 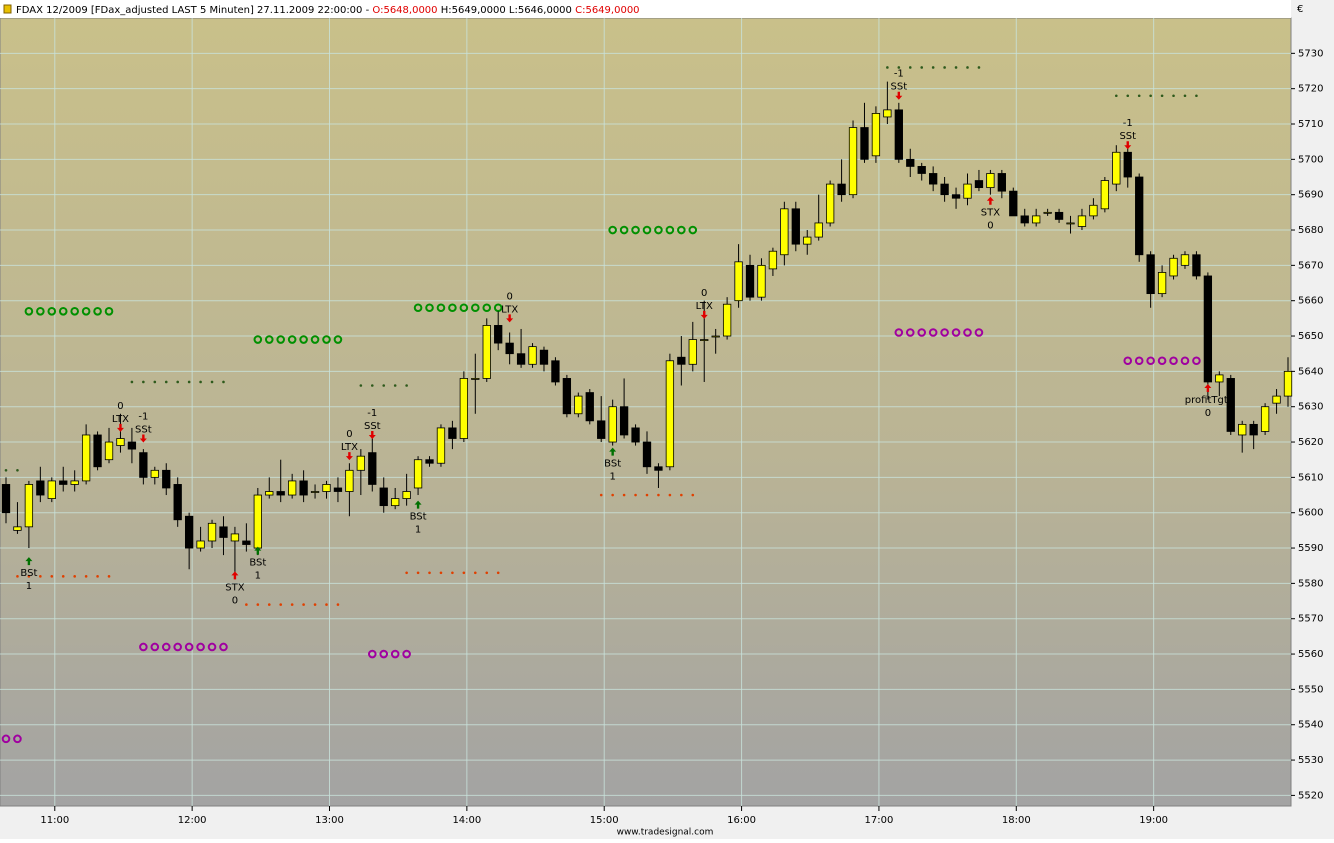 I want to click on high-price: H:5649,0000, so click(x=473, y=10).